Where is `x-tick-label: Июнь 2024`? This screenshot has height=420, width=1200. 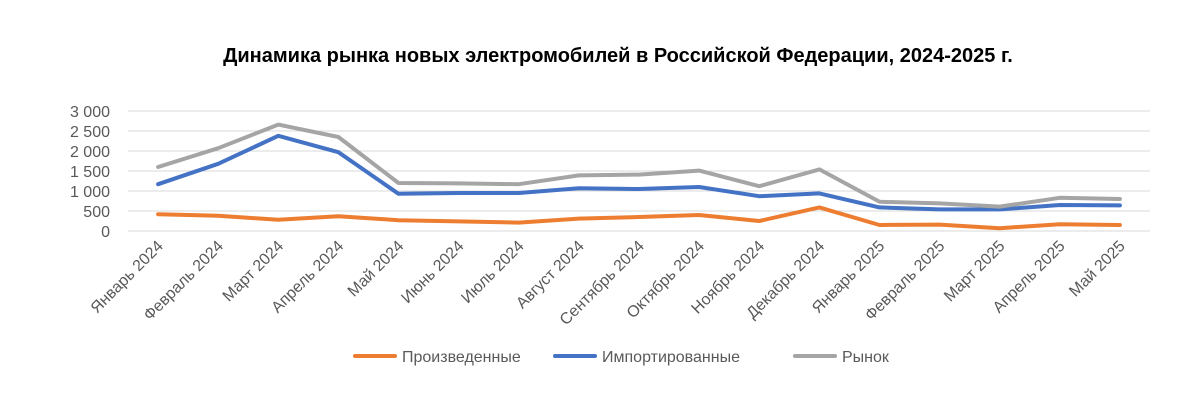 x-tick-label: Июнь 2024 is located at coordinates (432, 272).